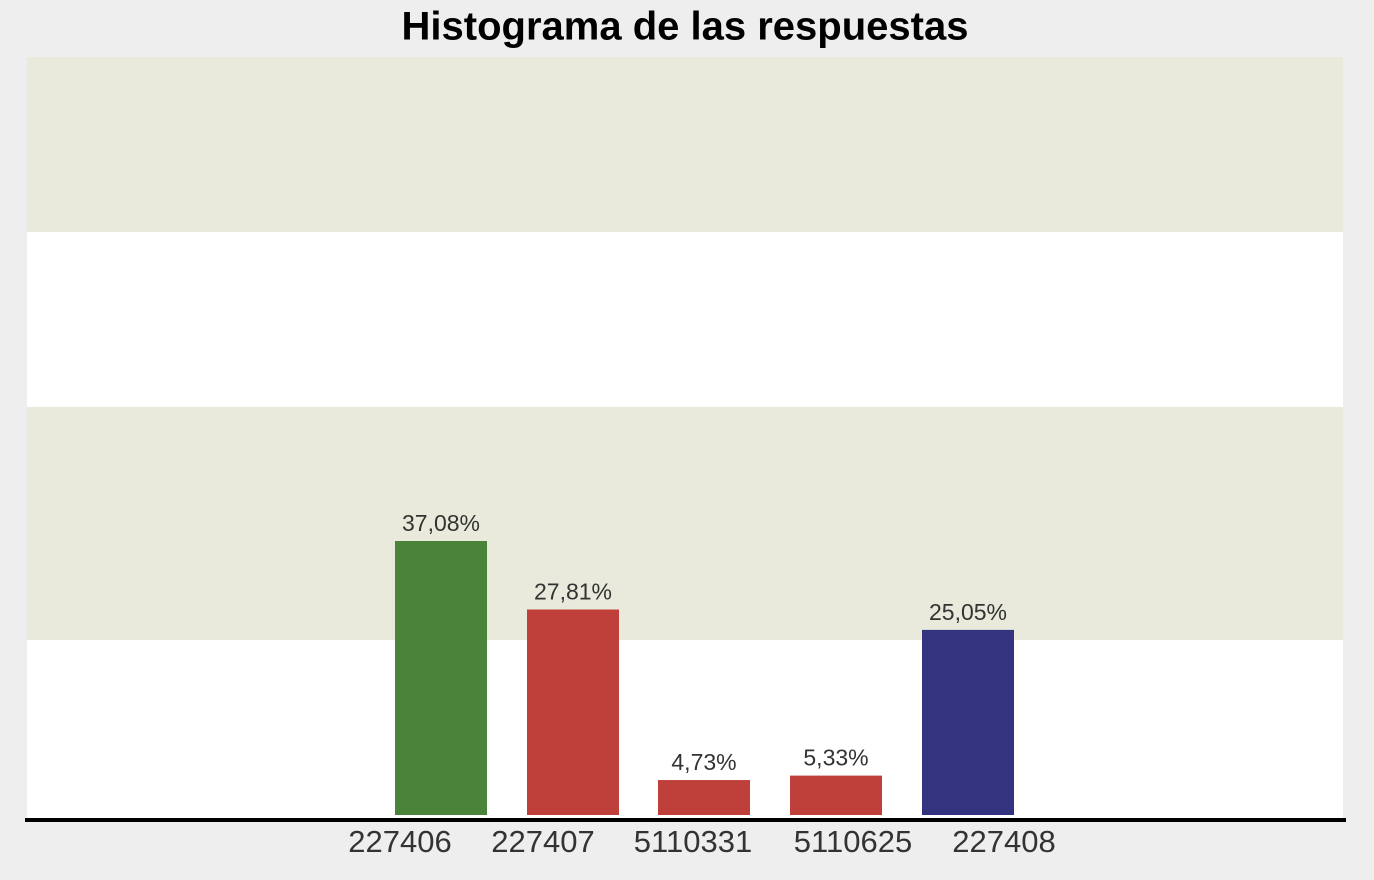  I want to click on chart-title: Histograma de las respuestas, so click(685, 27).